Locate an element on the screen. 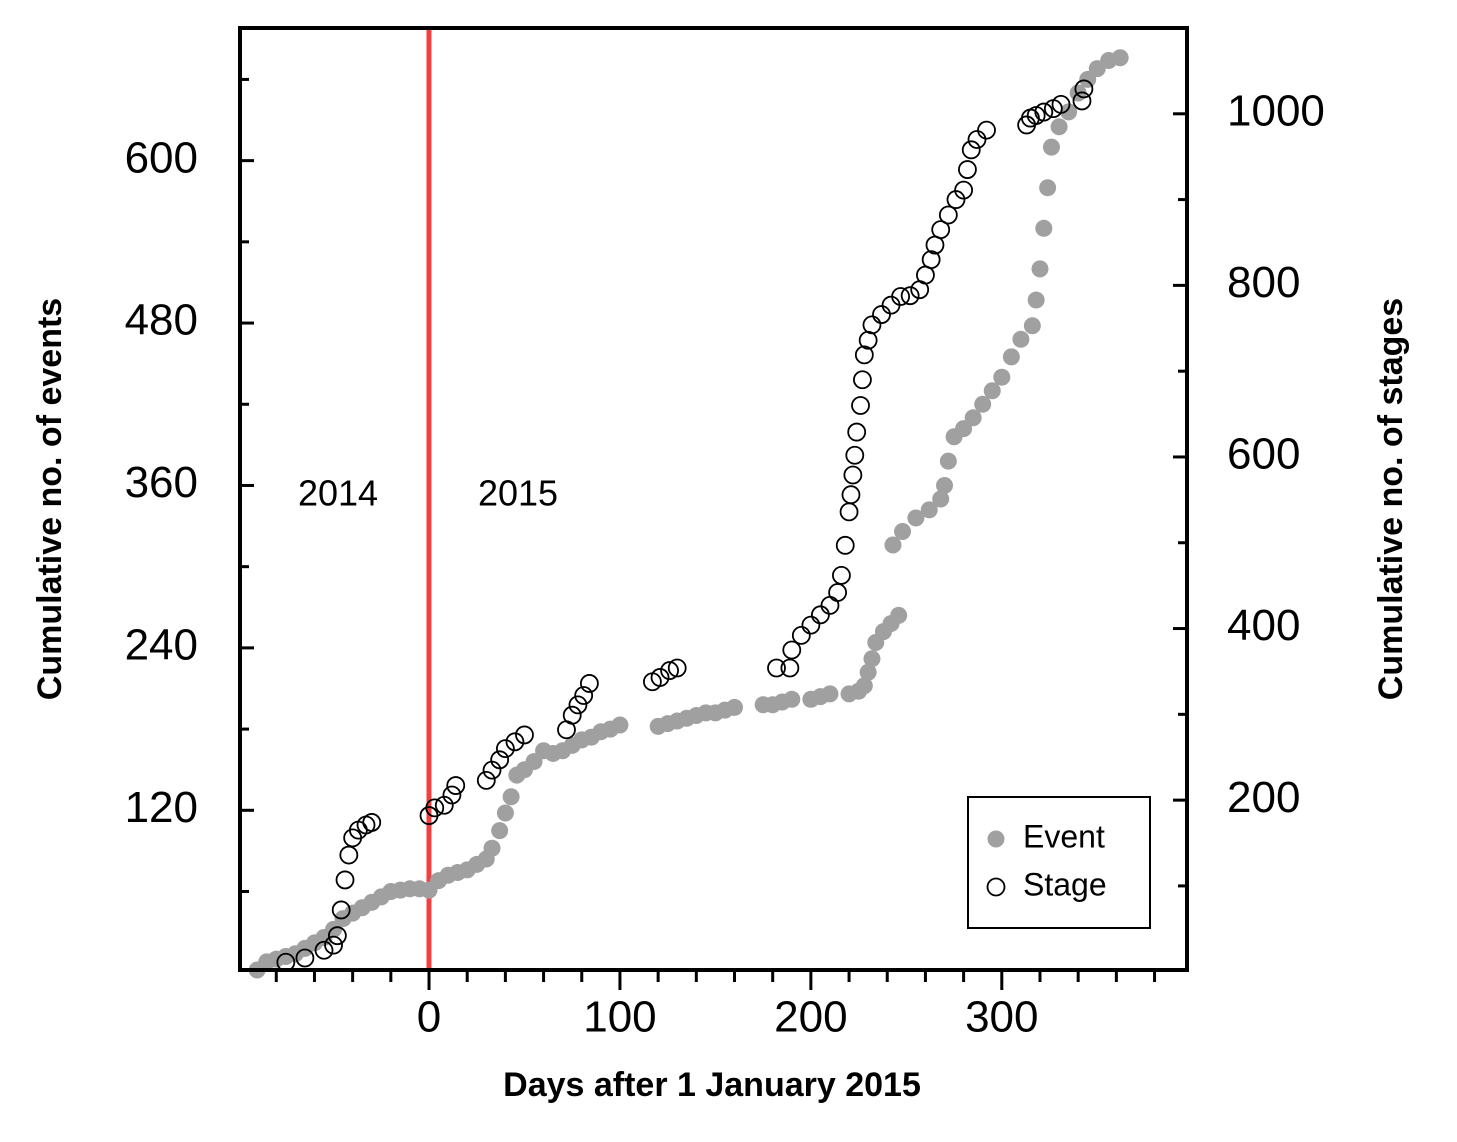 The width and height of the screenshot is (1457, 1142). x-axis-label: Days after 1 January 2015 is located at coordinates (712, 1085).